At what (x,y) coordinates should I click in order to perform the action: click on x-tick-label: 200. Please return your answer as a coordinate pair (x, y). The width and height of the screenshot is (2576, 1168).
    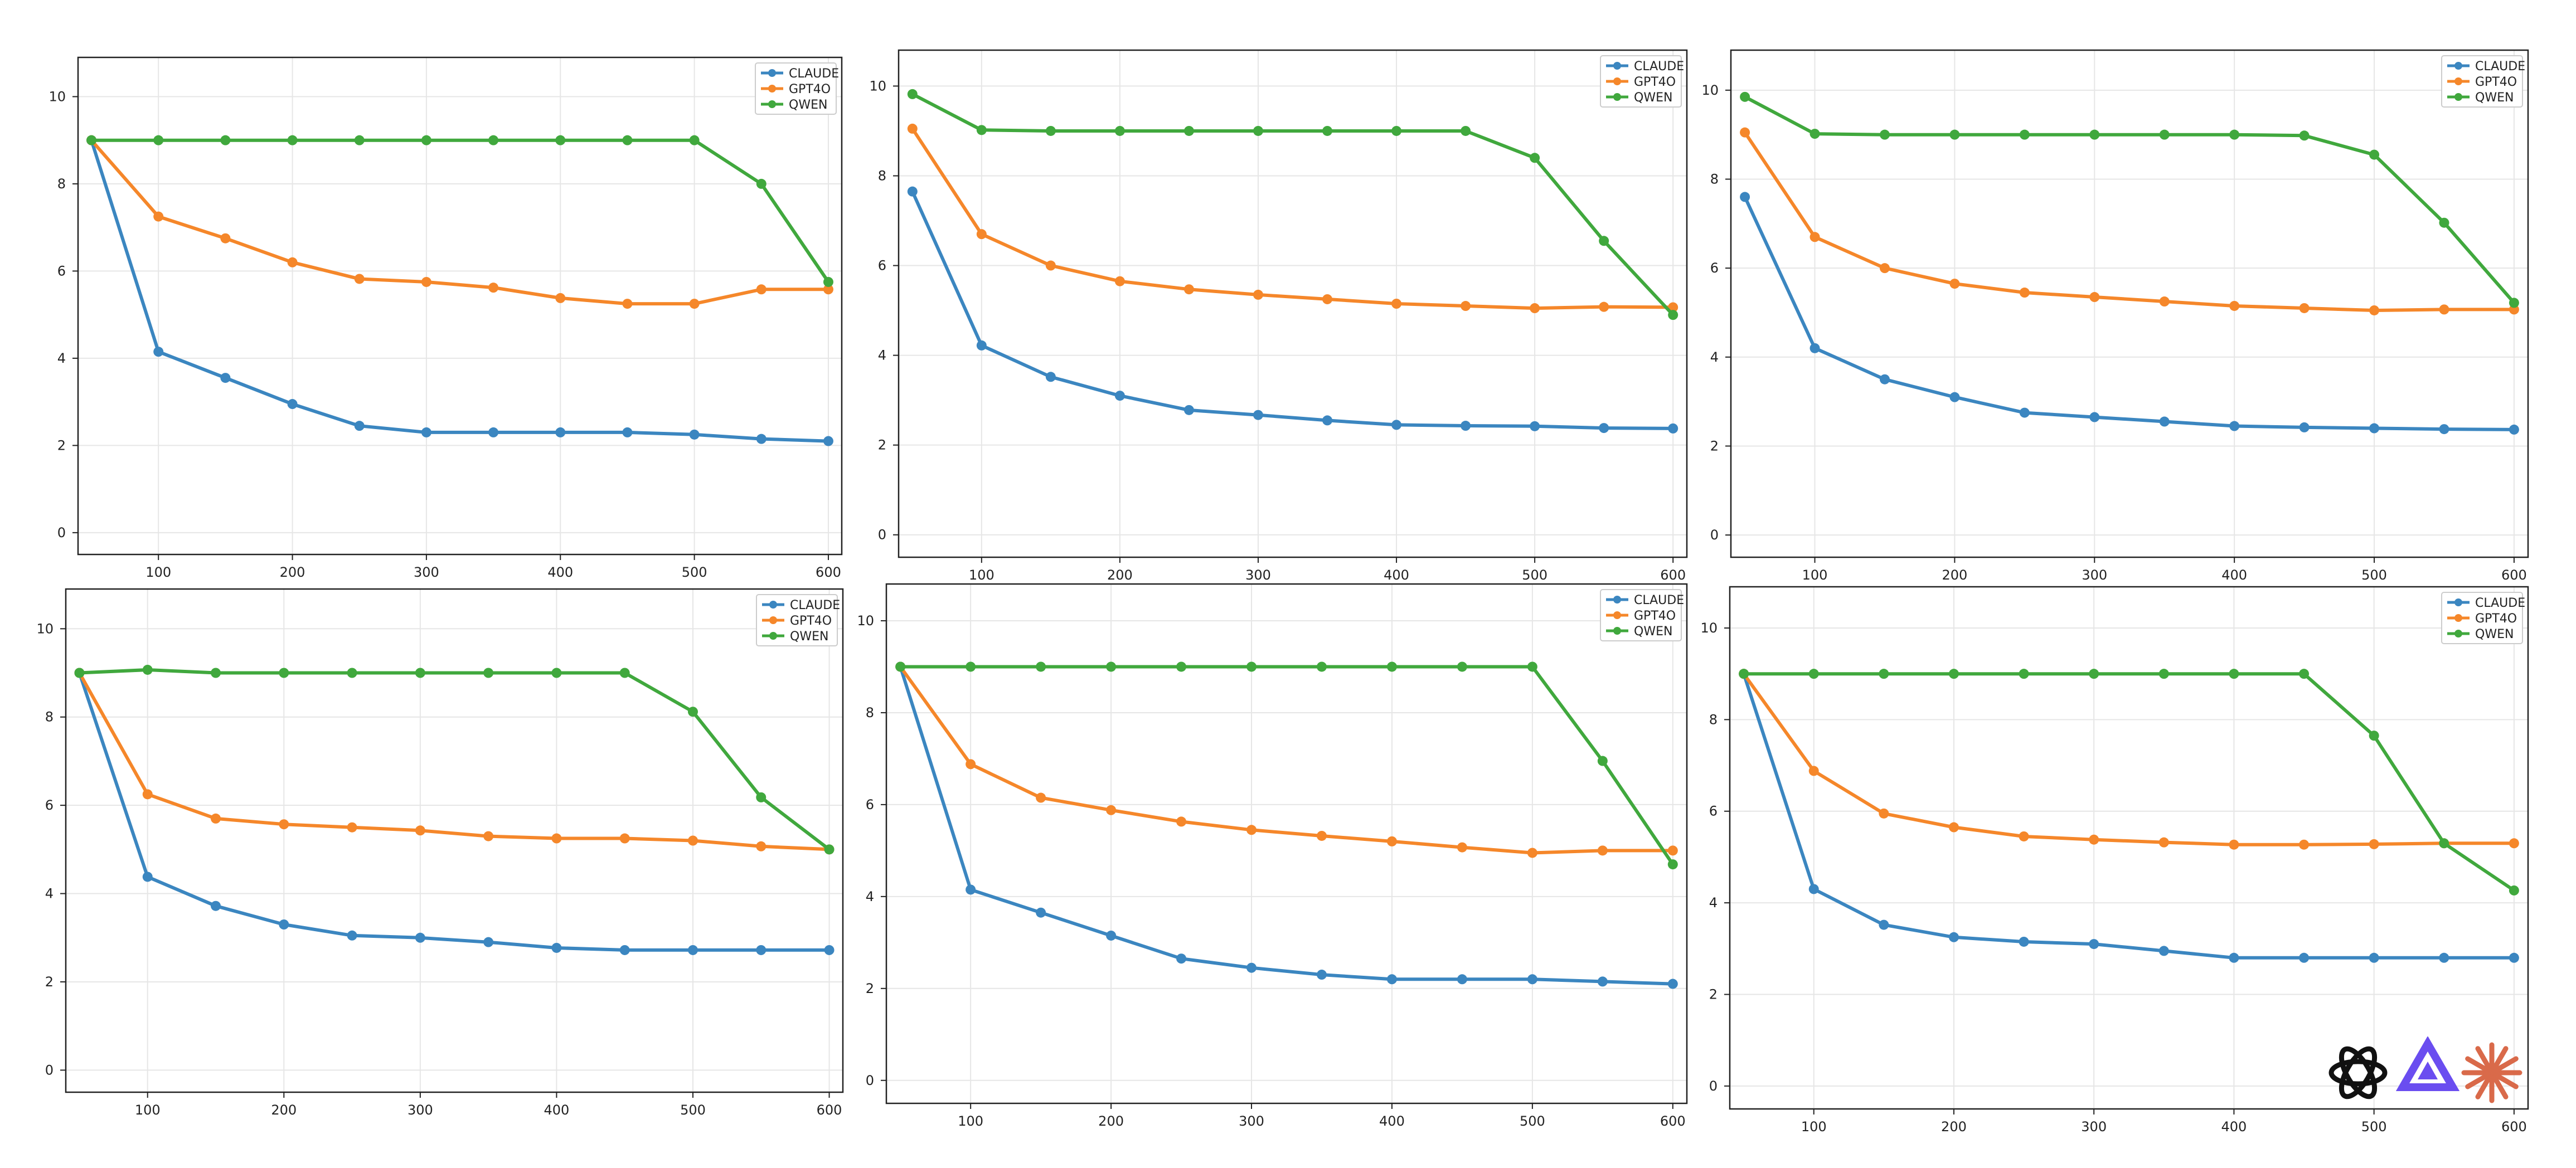
    Looking at the image, I should click on (1955, 575).